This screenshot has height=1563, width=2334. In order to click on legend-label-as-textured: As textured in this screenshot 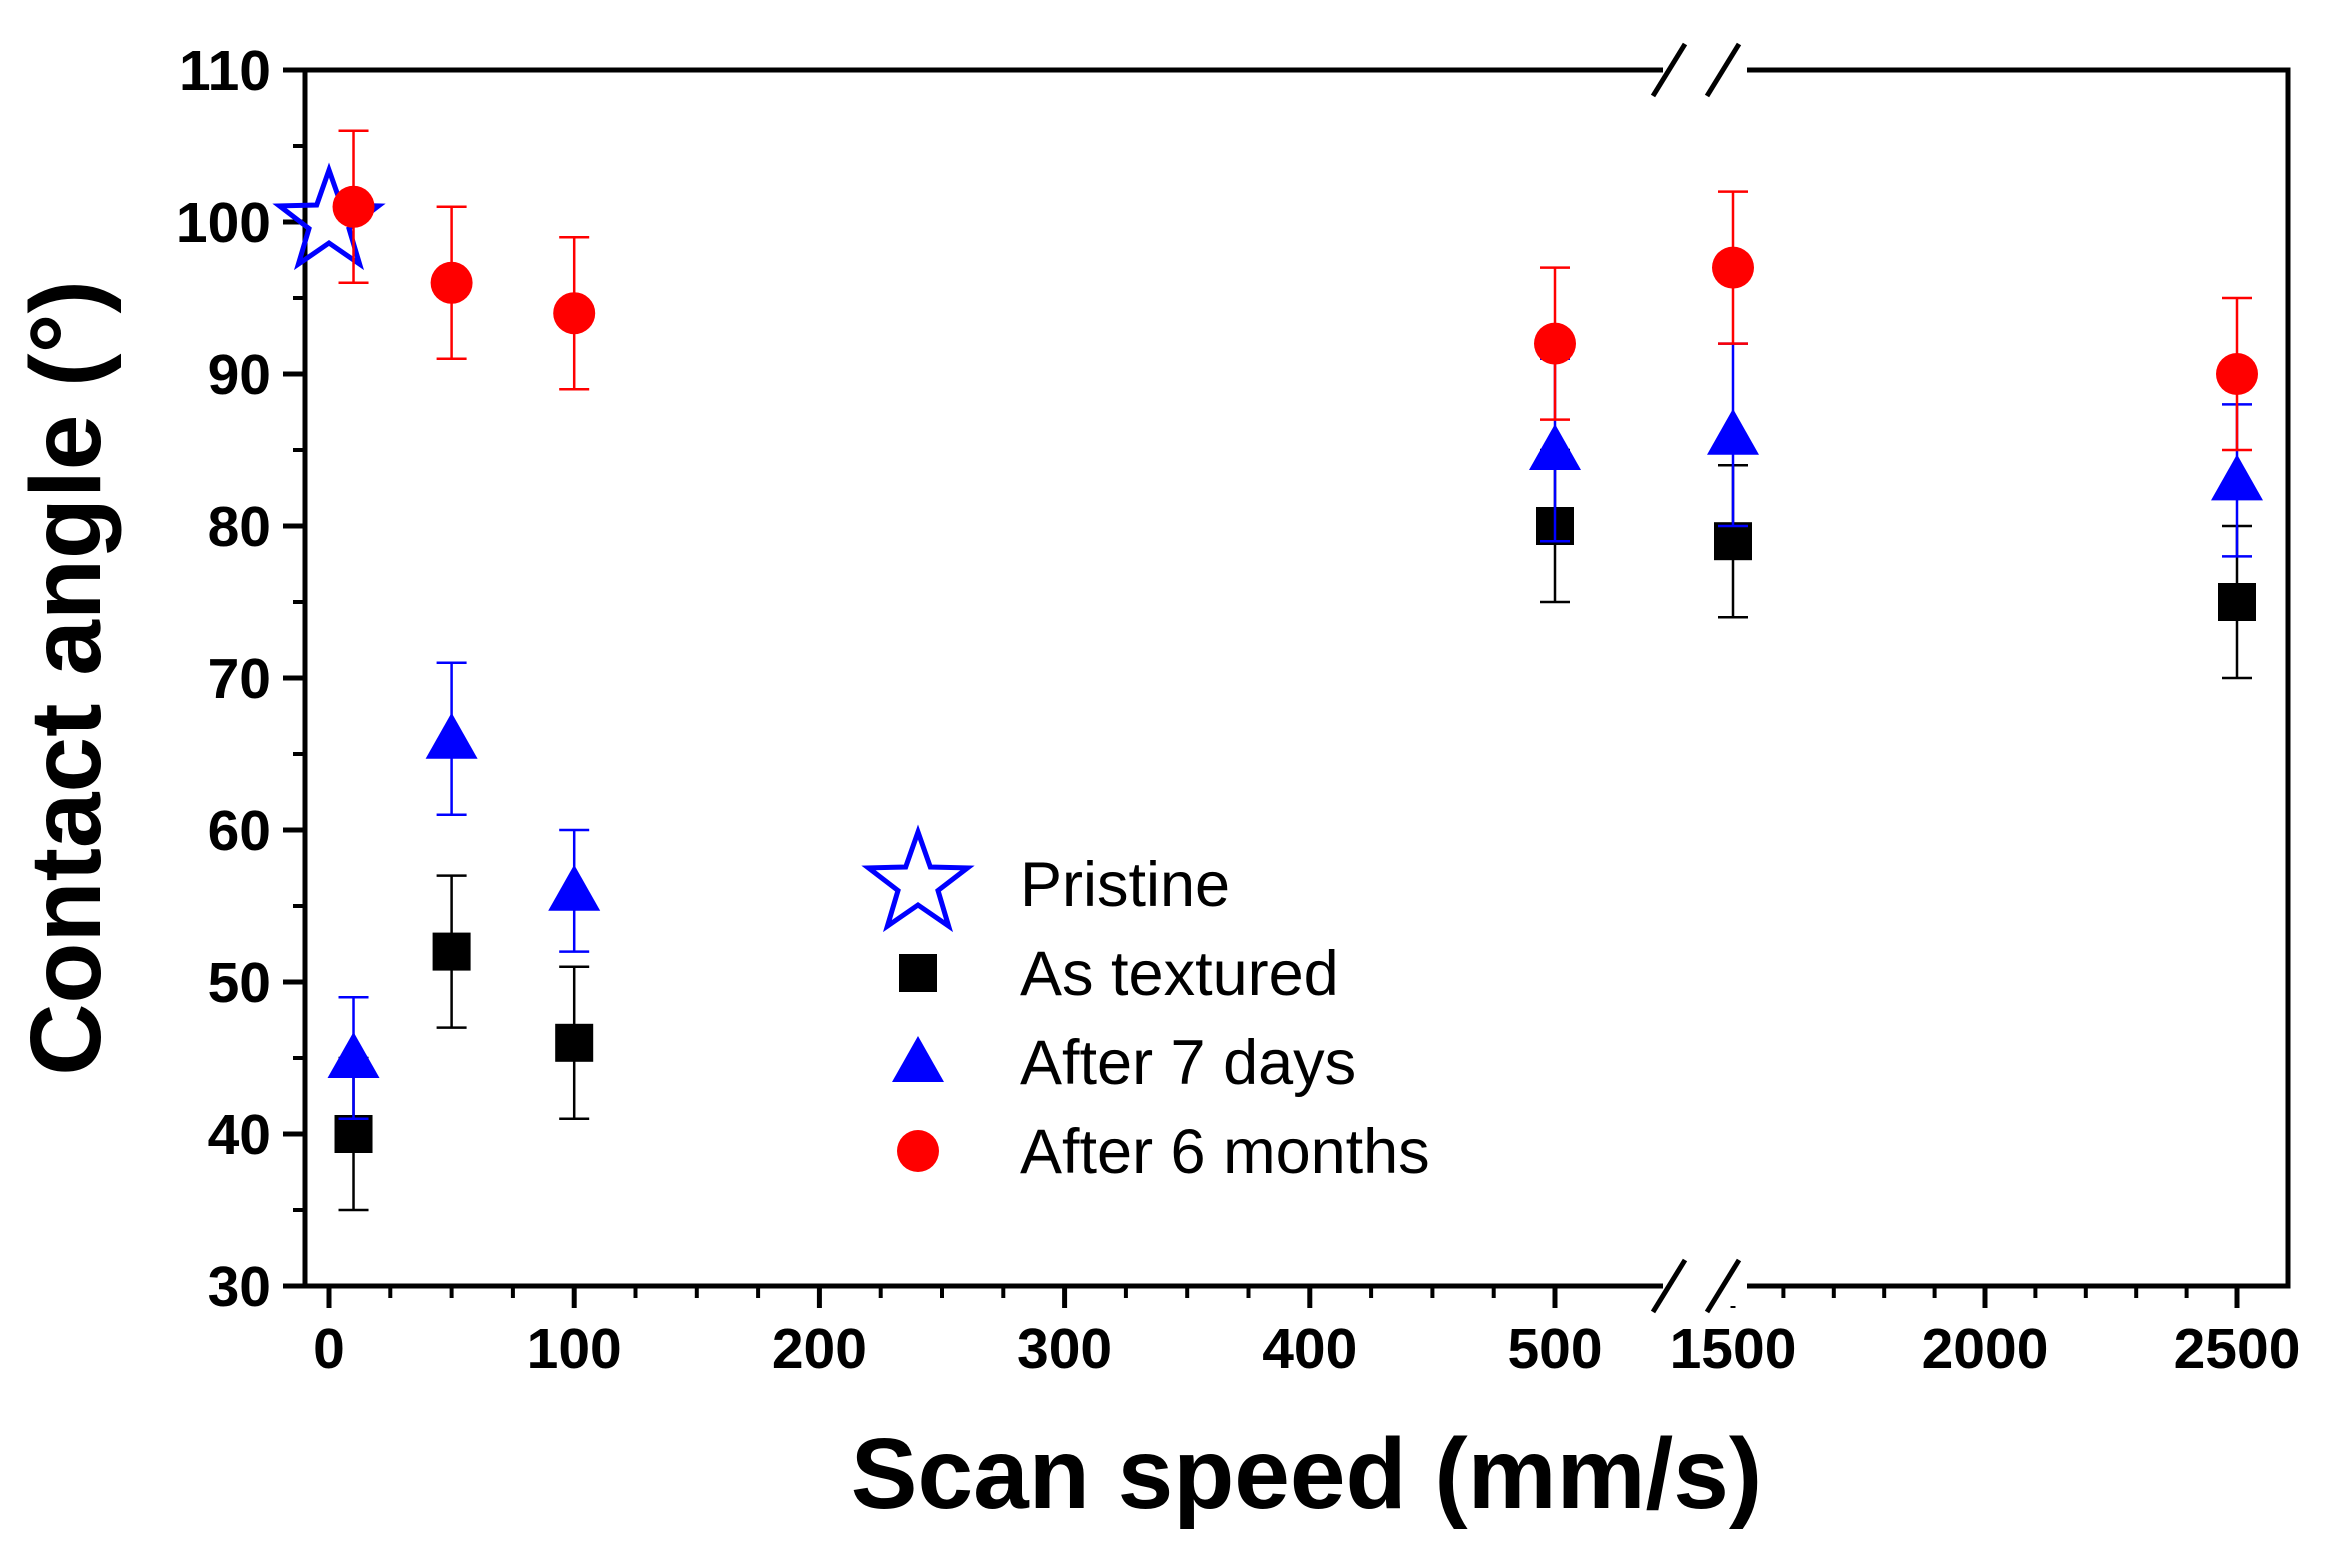, I will do `click(1179, 974)`.